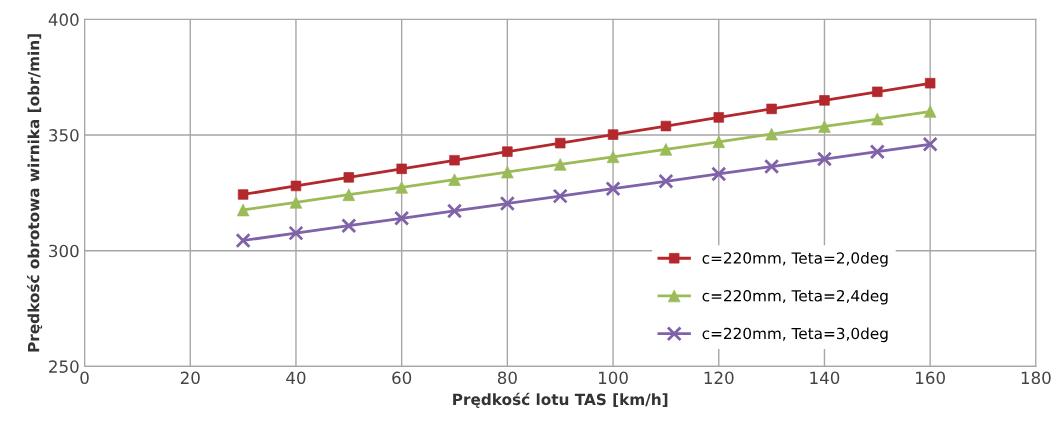  I want to click on x-tick-label: 160, so click(930, 378).